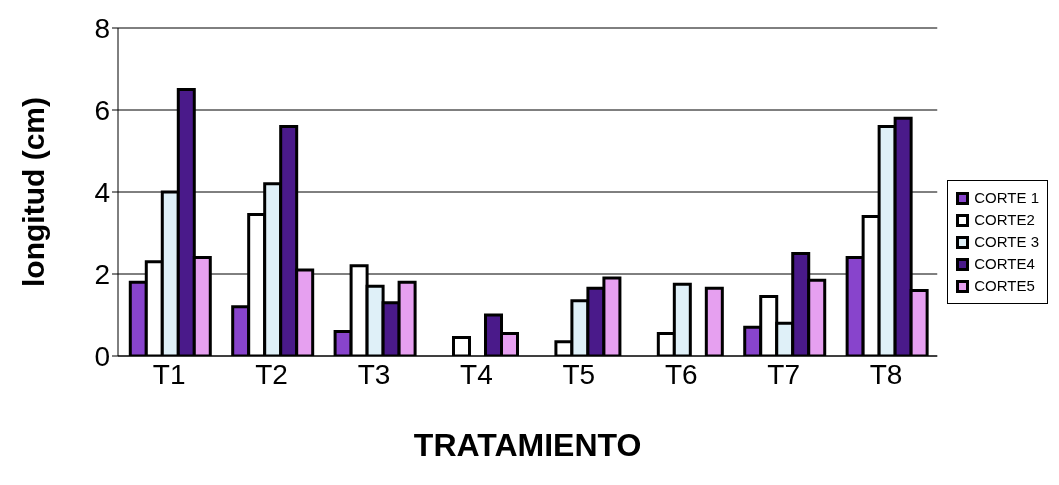 The image size is (1059, 485). I want to click on legend-label: CORTE 1, so click(1006, 198).